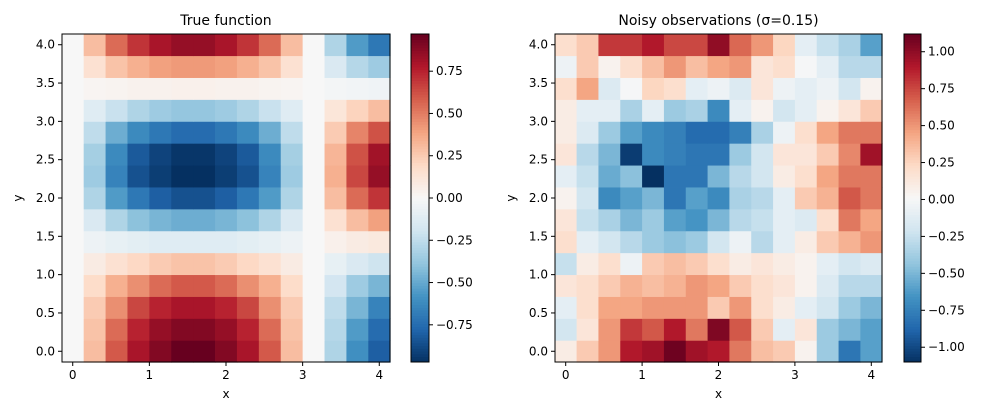  I want to click on y-tick-label: 2.5, so click(45, 160).